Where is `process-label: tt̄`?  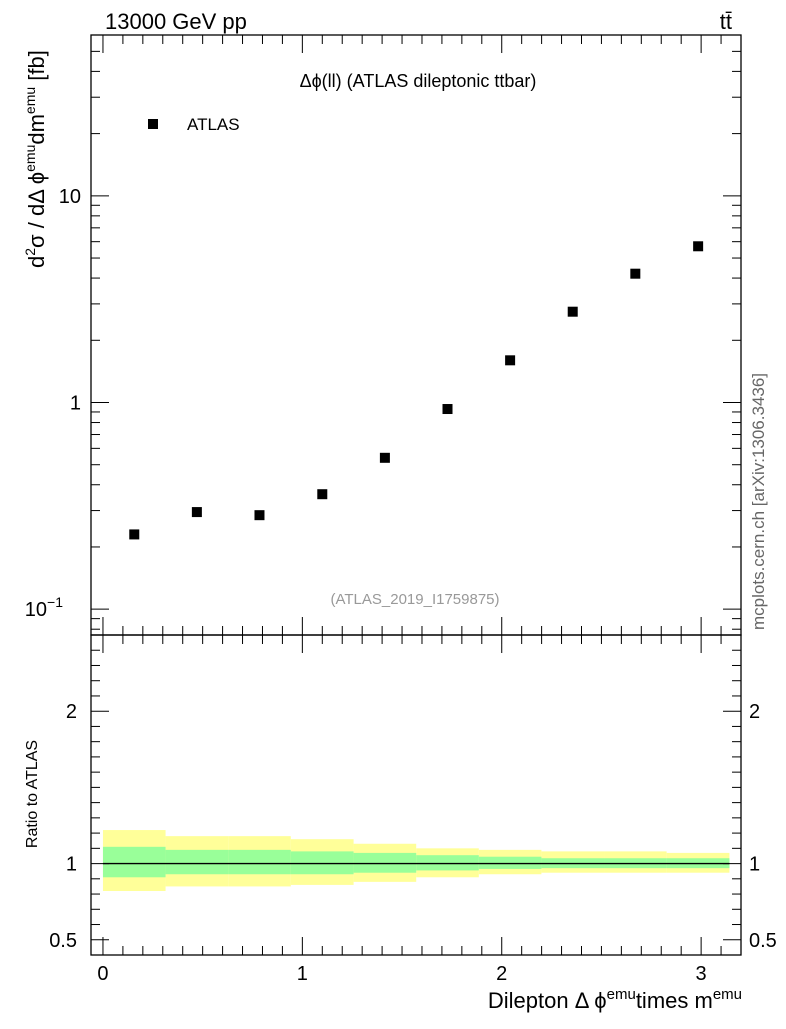
process-label: tt̄ is located at coordinates (726, 21).